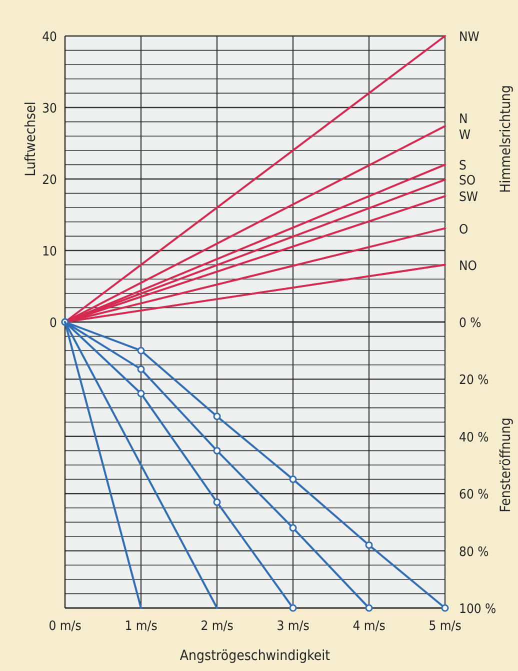  Describe the element at coordinates (49, 37) in the screenshot. I see `y-tick-label: 40` at that location.